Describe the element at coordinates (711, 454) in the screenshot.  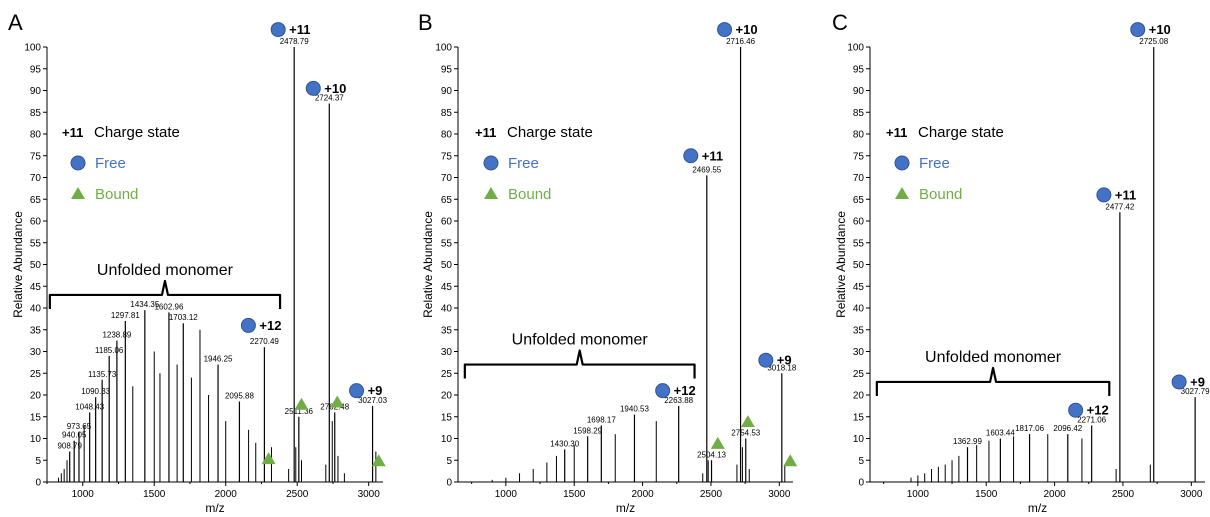
I see `peak-mz-label: 2504.13` at that location.